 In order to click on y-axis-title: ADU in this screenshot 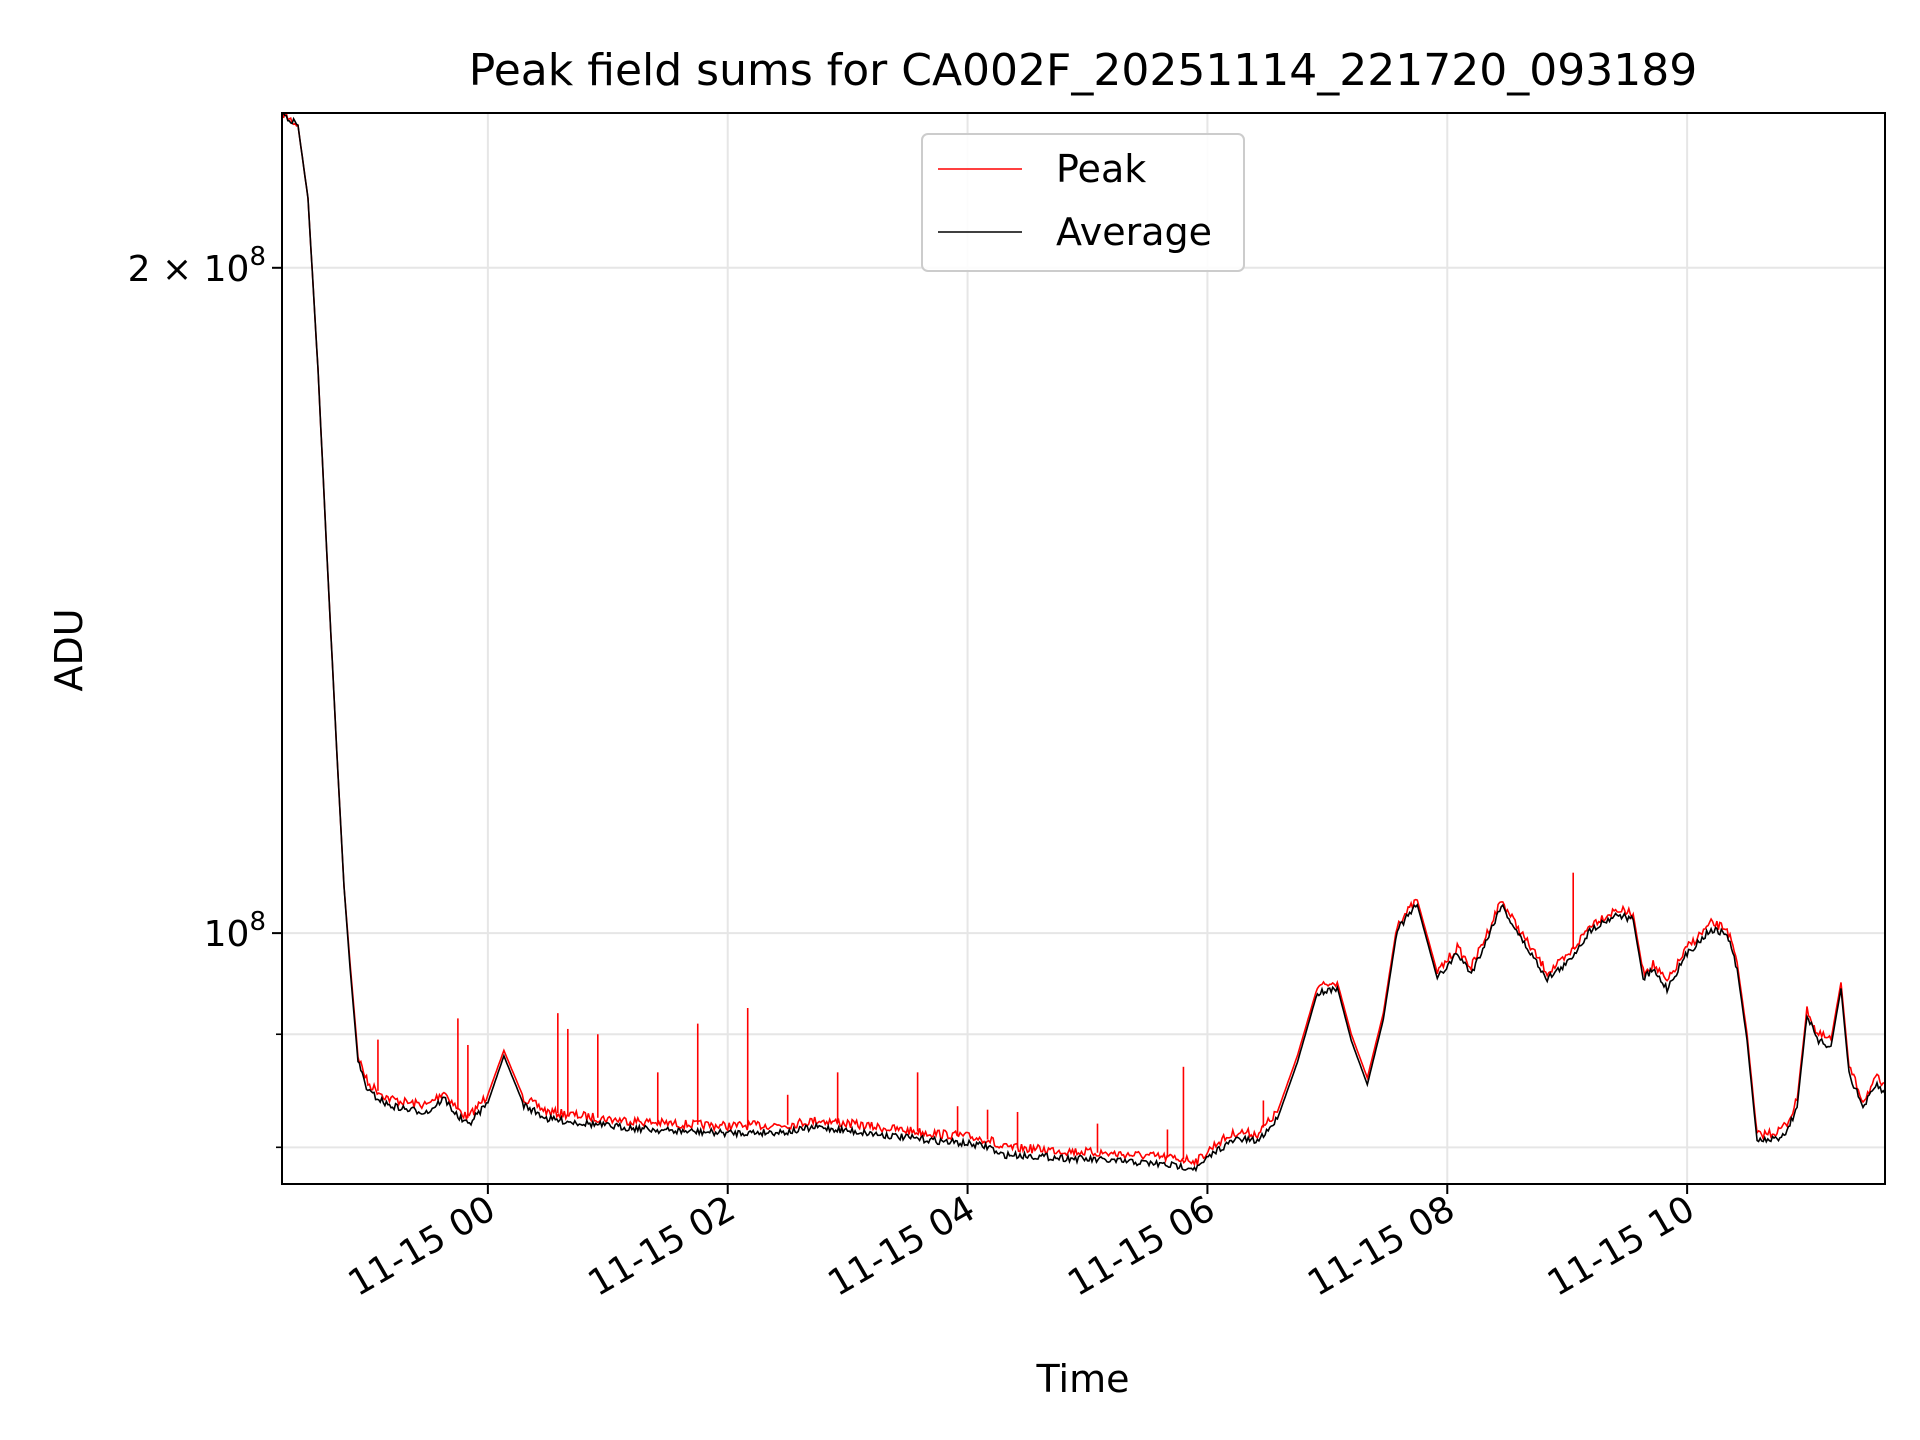, I will do `click(69, 649)`.